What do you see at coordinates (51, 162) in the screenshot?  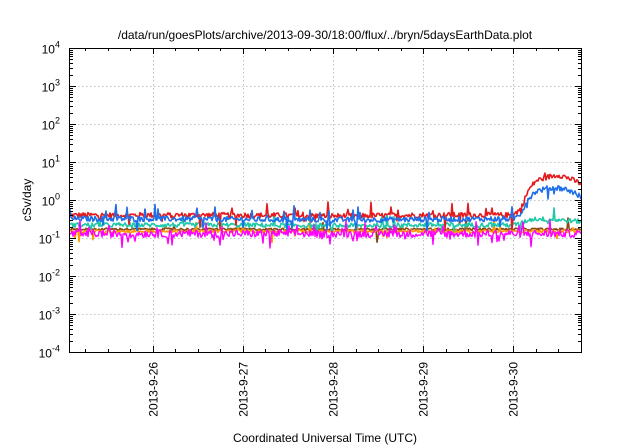 I see `y-tick-label: 10¹` at bounding box center [51, 162].